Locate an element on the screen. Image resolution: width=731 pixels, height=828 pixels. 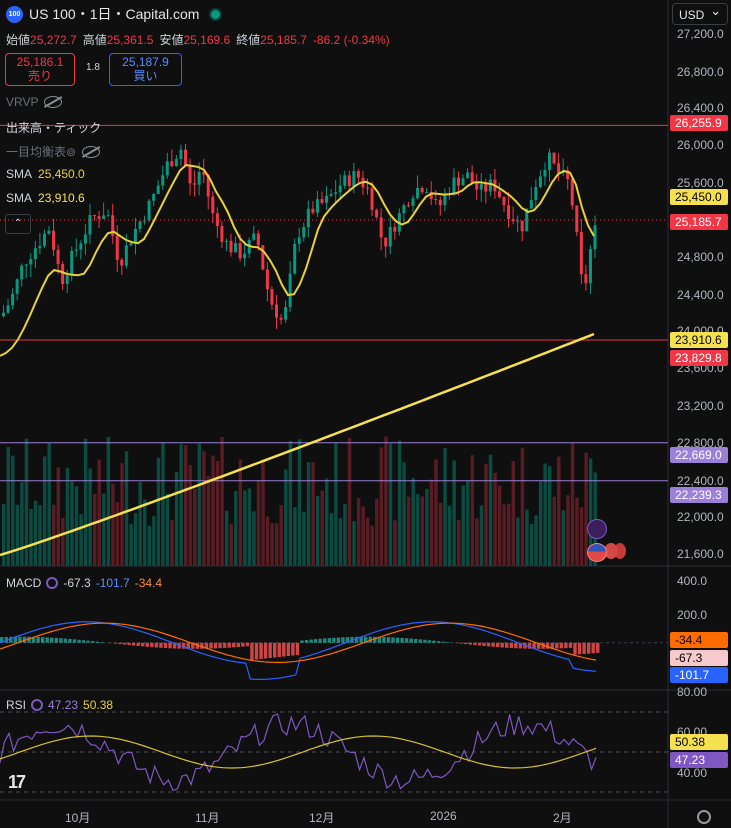
currency-select: USD is located at coordinates (700, 12).